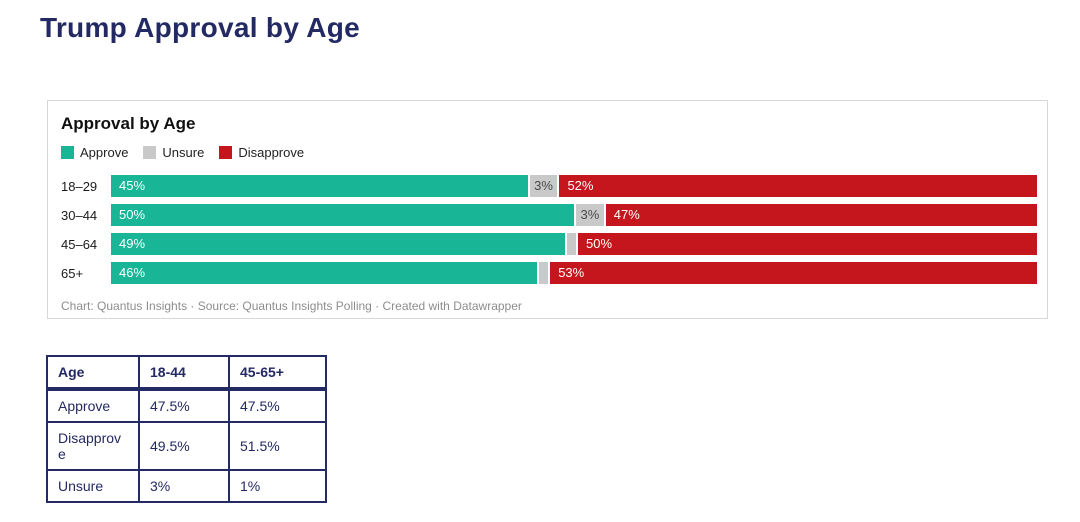 The width and height of the screenshot is (1080, 522). I want to click on legend-label: Approve, so click(104, 152).